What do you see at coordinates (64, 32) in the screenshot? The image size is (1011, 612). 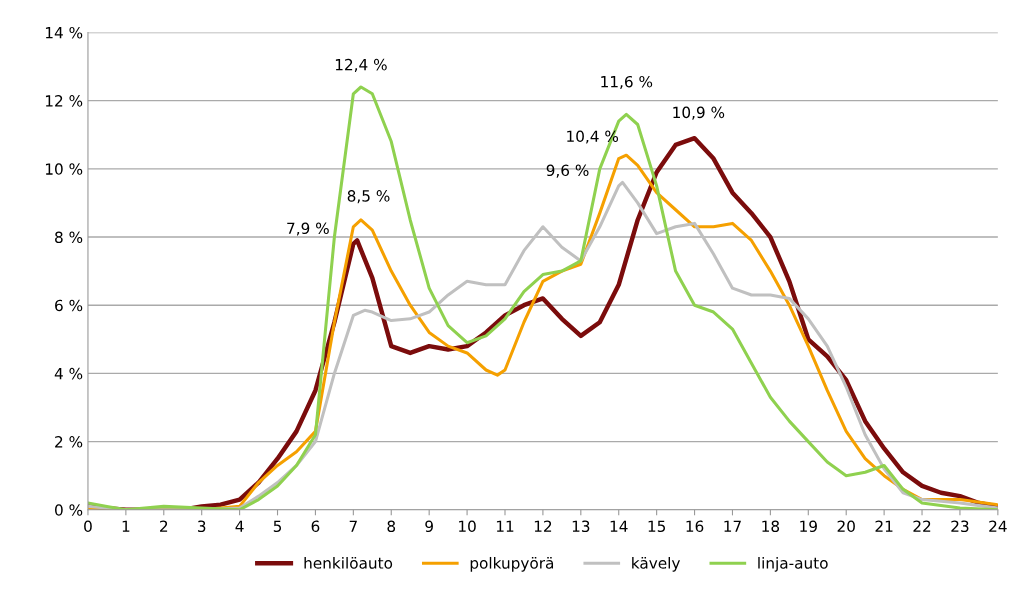 I see `y-tick-label: 14 %` at bounding box center [64, 32].